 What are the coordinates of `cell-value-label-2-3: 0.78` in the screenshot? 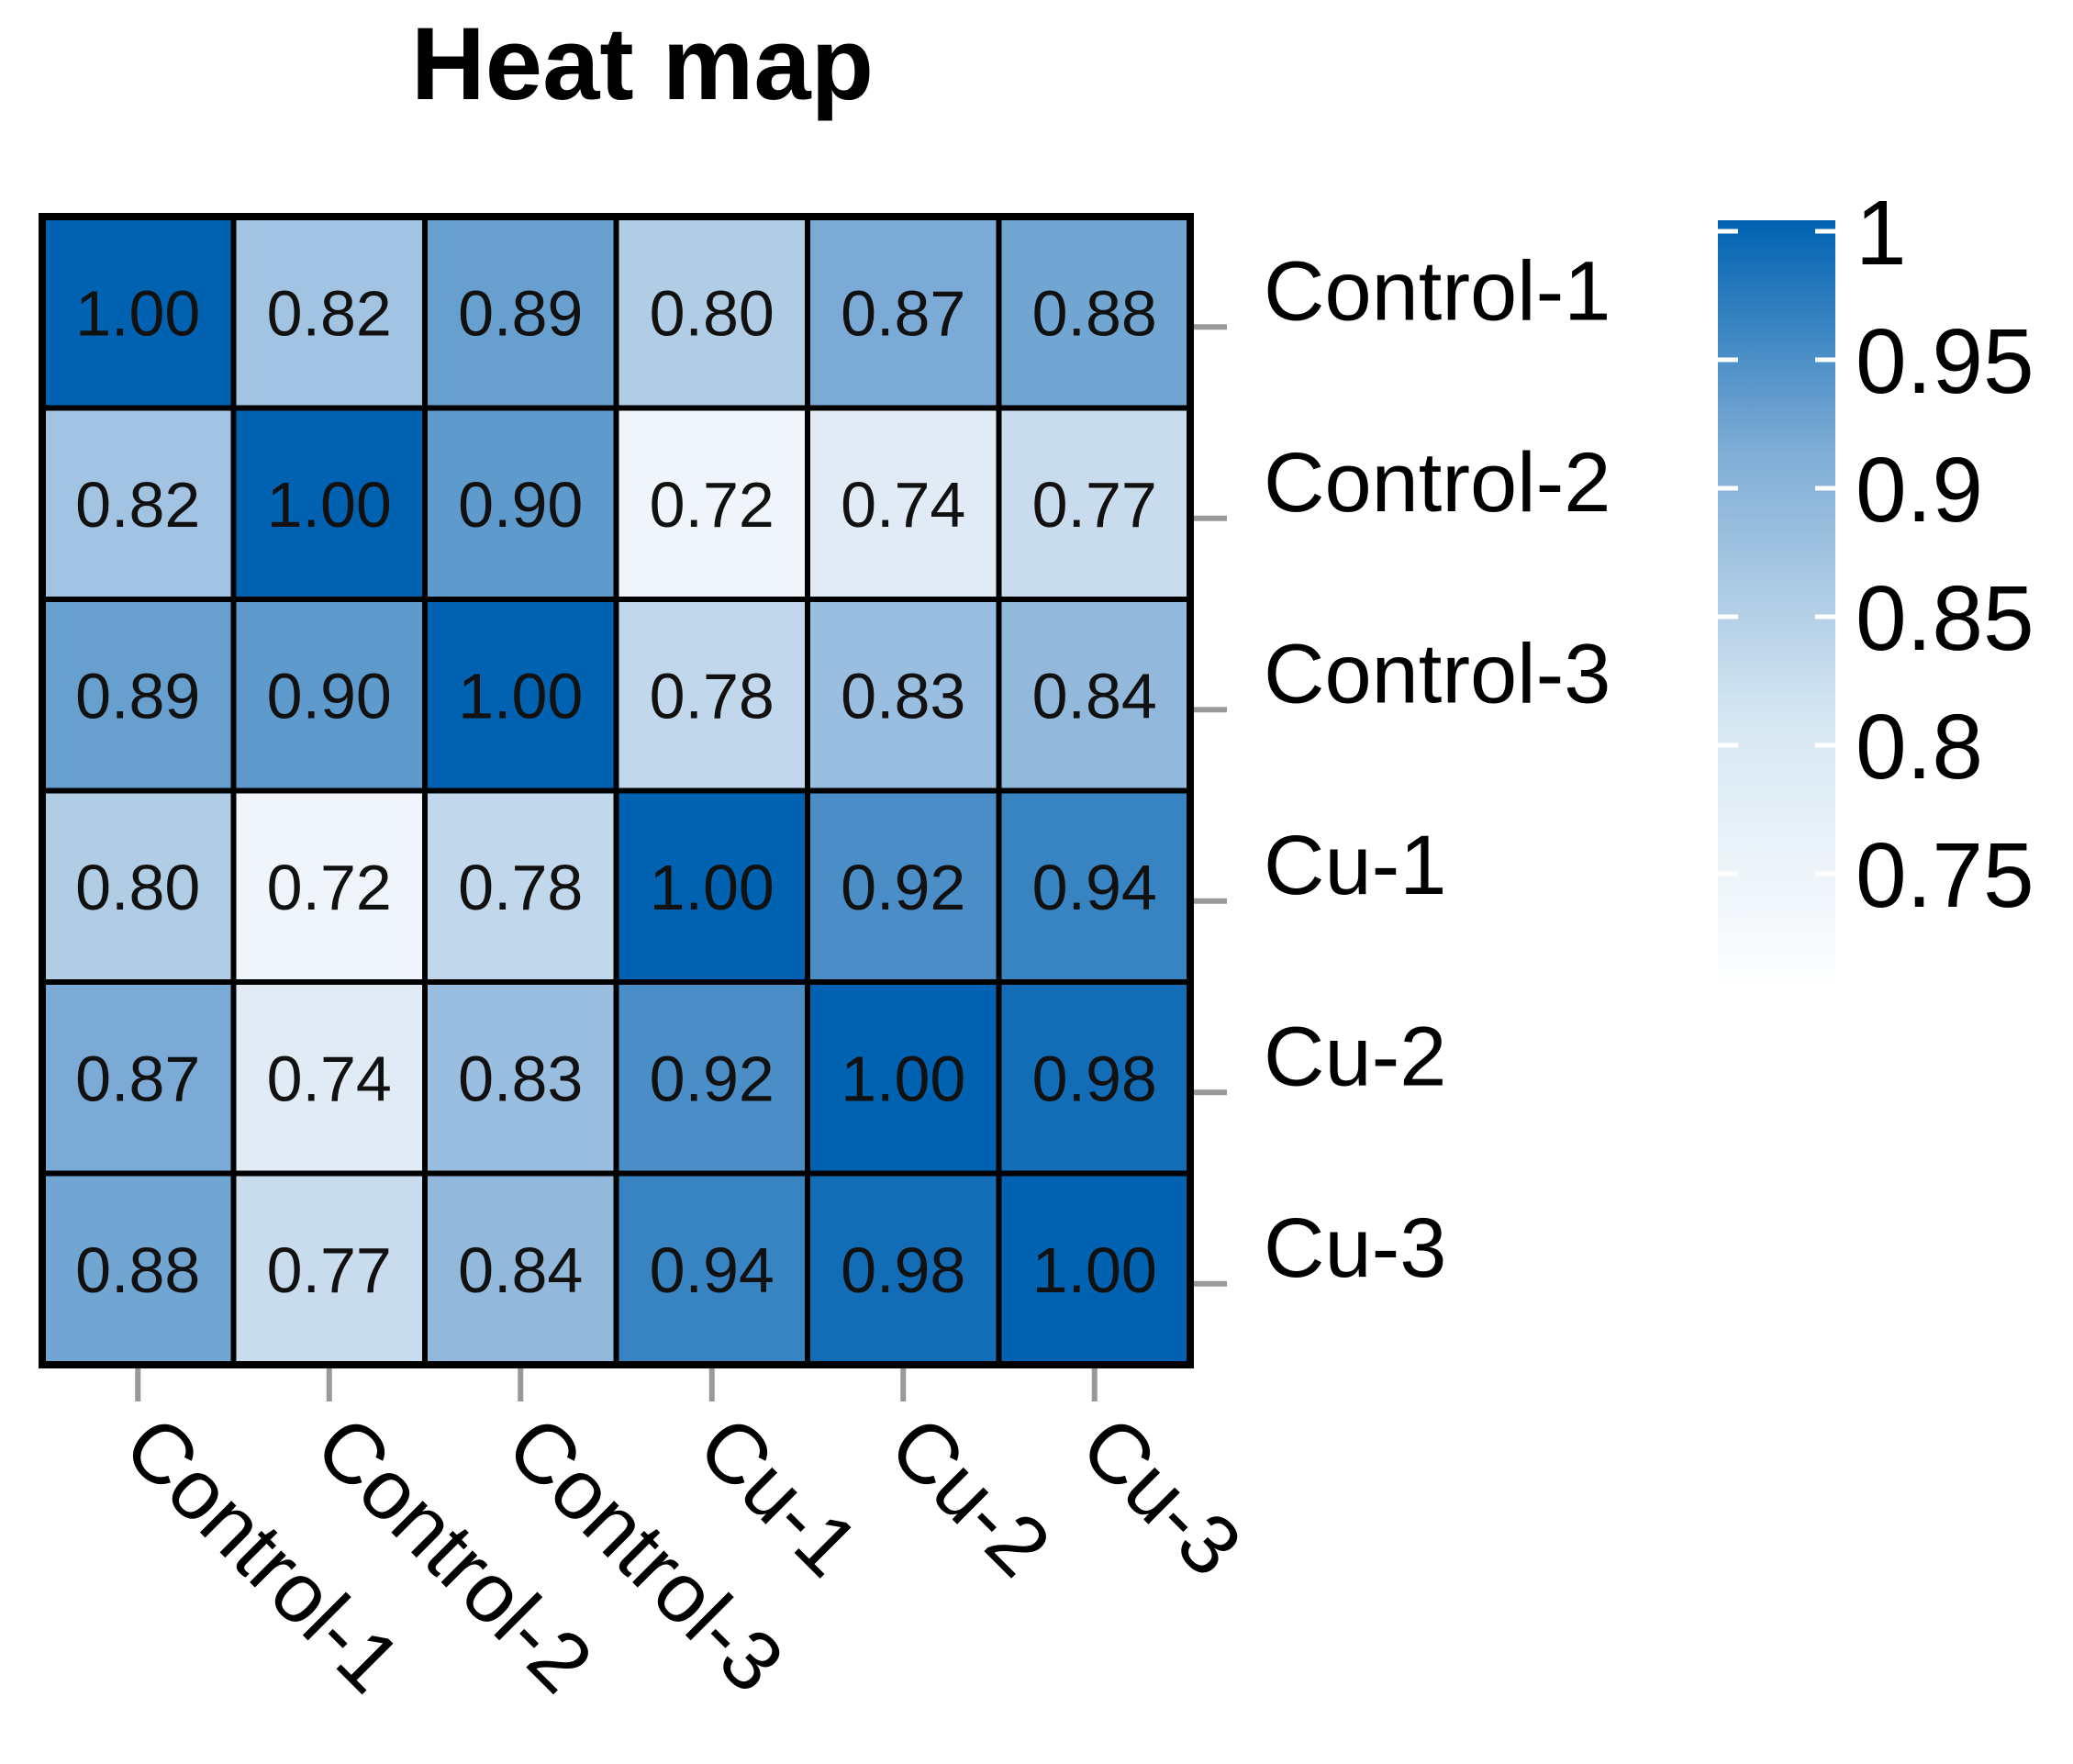 It's located at (712, 695).